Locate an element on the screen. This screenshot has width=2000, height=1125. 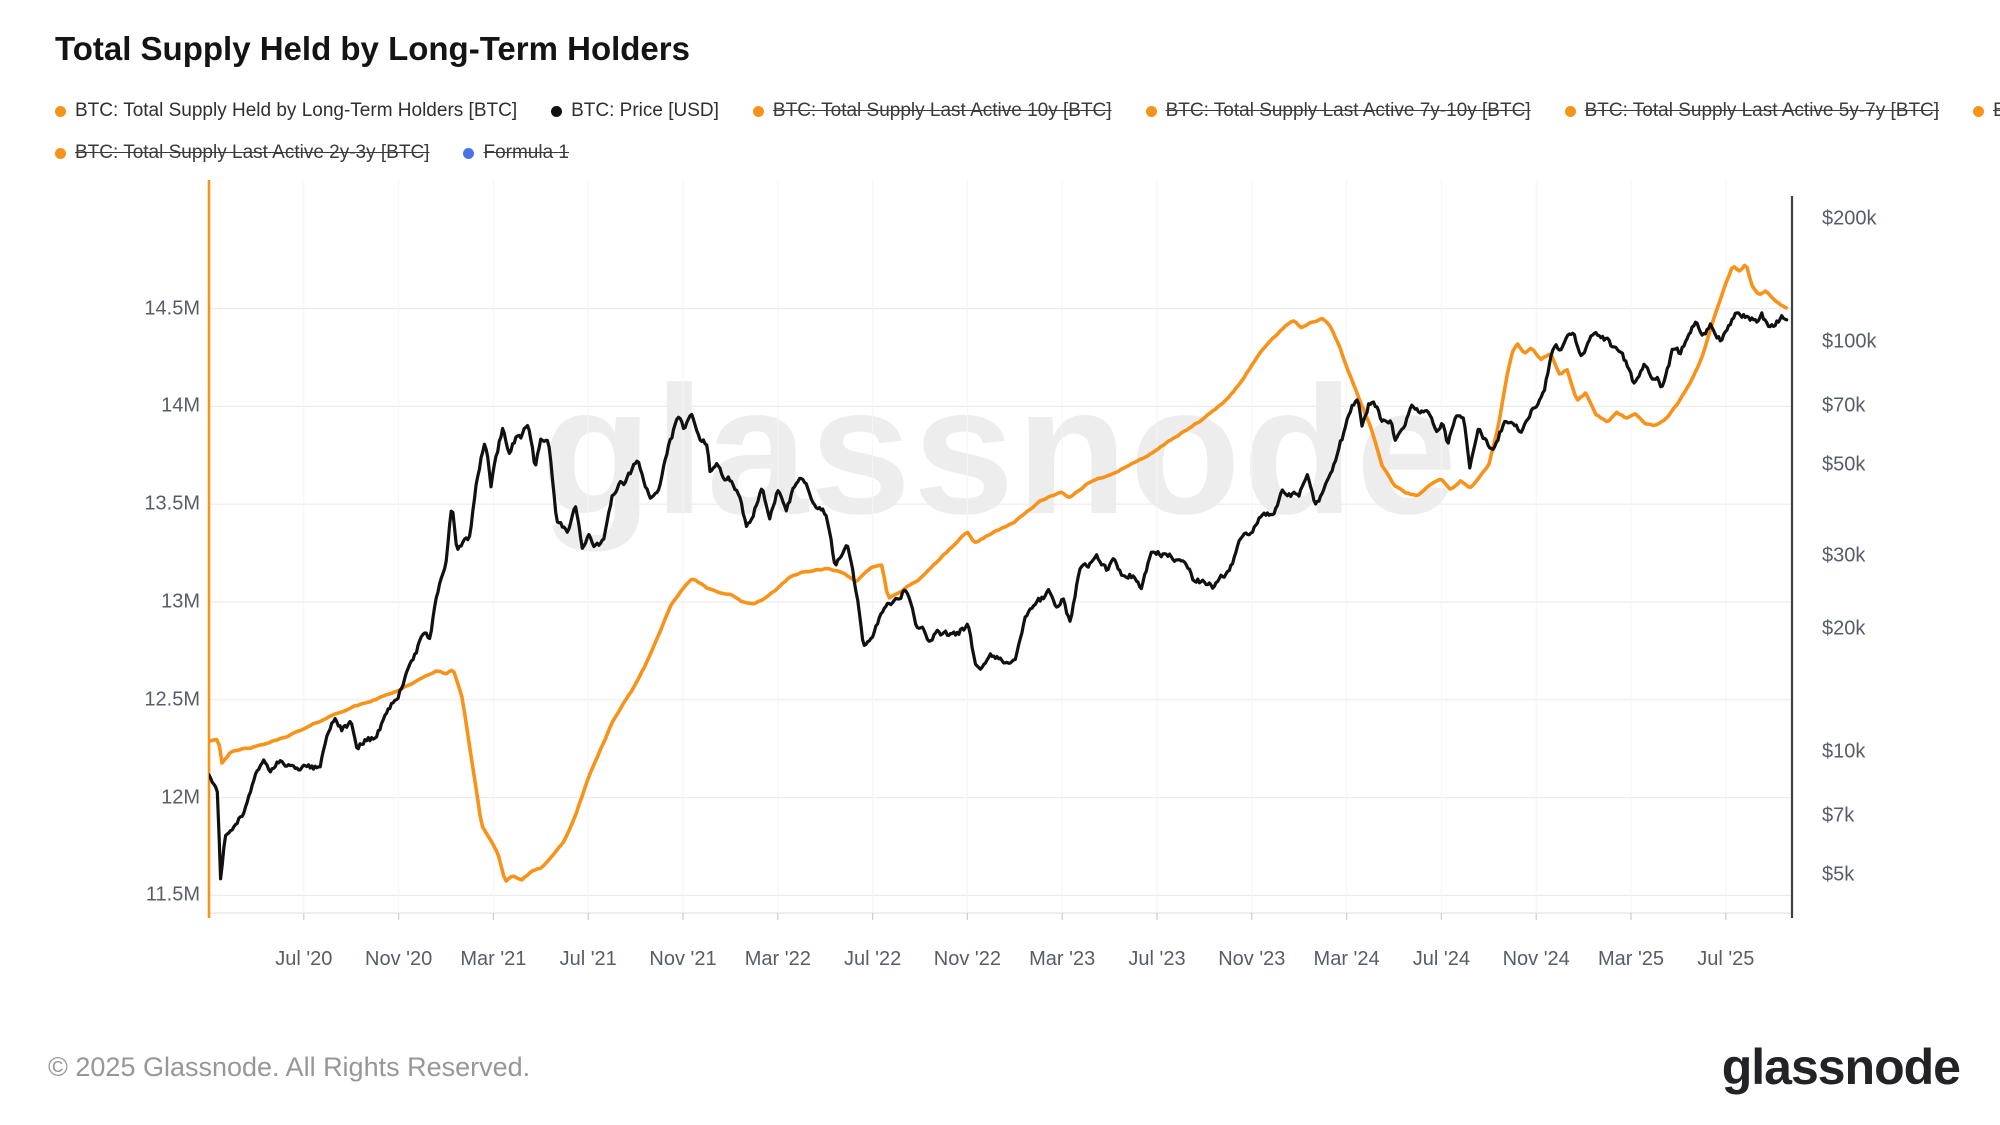
right-axis-tick-label: $100k is located at coordinates (1849, 341).